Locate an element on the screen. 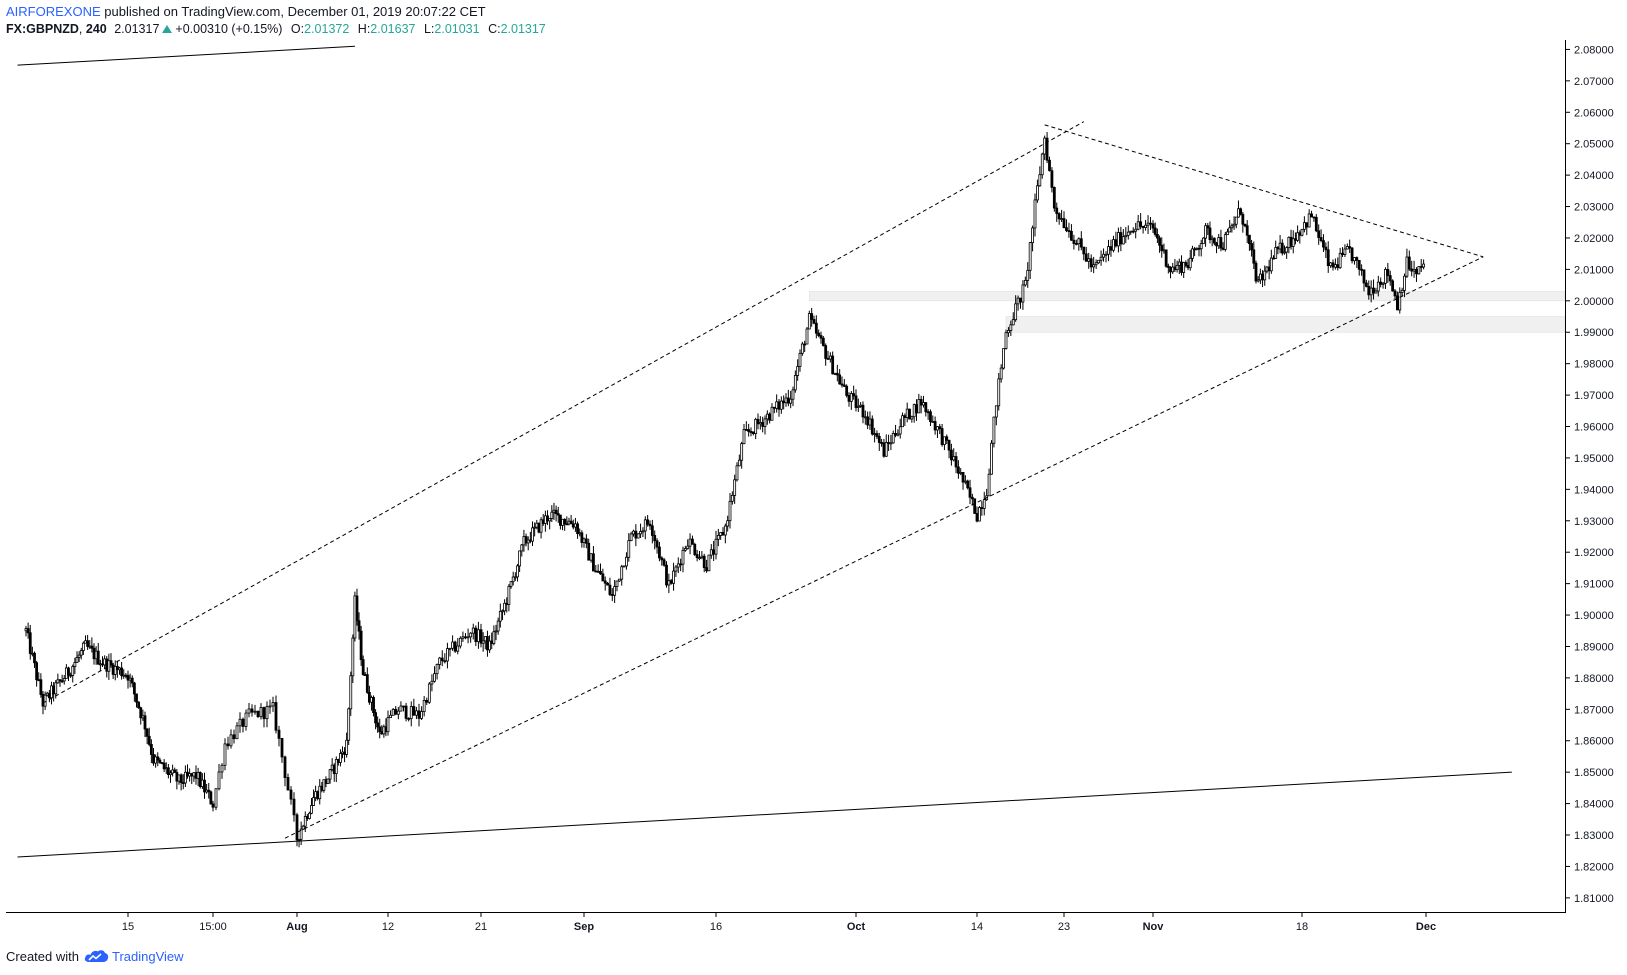  close-label: C: is located at coordinates (494, 29).